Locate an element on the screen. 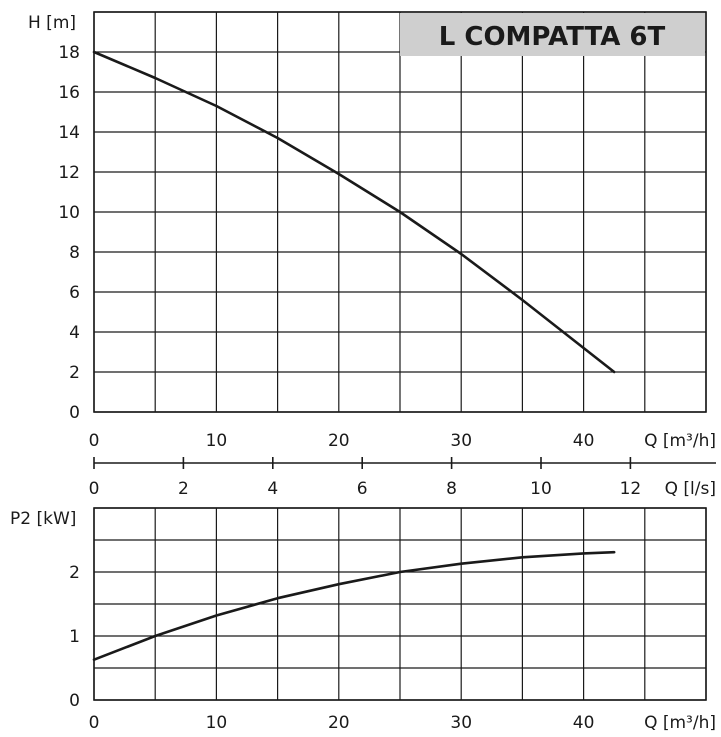  flow-ls-ticks: 0 2 4 6 8 10 12 is located at coordinates (365, 478).